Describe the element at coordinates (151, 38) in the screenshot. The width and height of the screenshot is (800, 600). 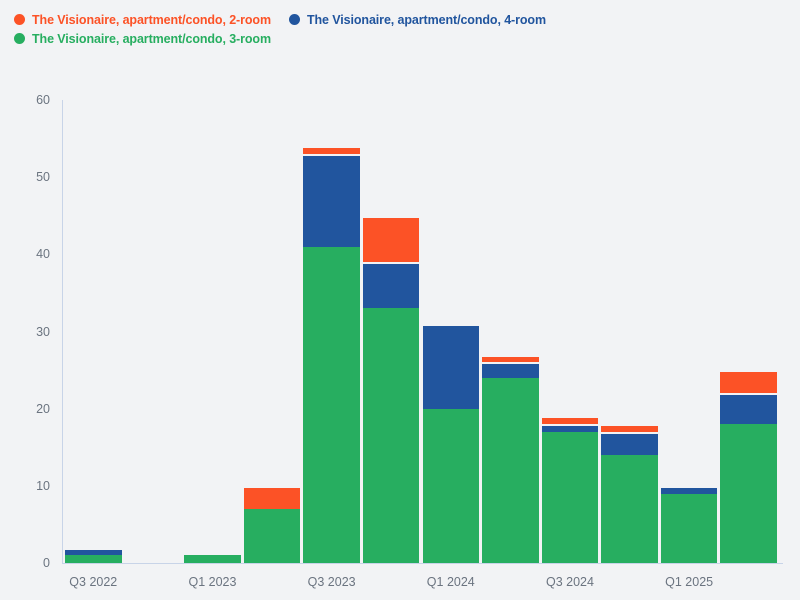
I see `legend-item-label: The Visionaire, apartment/condo, 3-room` at that location.